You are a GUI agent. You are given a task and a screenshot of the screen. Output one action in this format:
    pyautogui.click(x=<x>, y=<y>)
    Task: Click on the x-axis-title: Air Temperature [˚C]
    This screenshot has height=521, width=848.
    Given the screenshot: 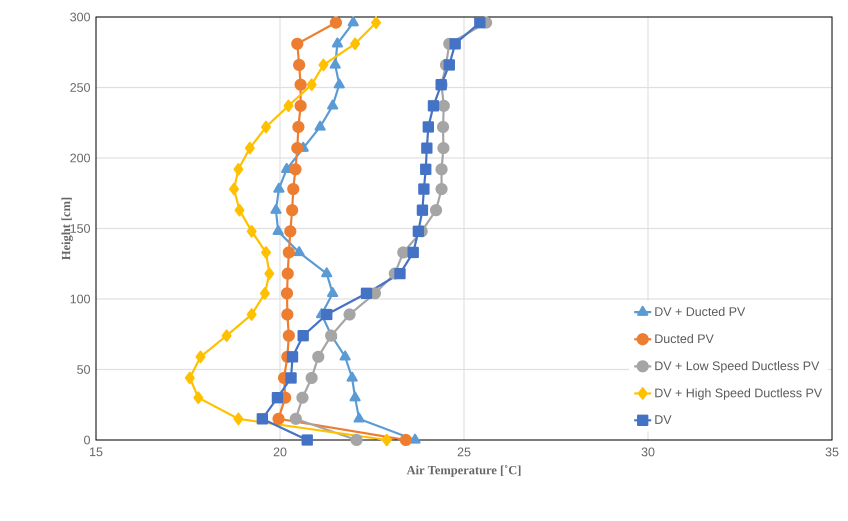 What is the action you would take?
    pyautogui.click(x=463, y=471)
    